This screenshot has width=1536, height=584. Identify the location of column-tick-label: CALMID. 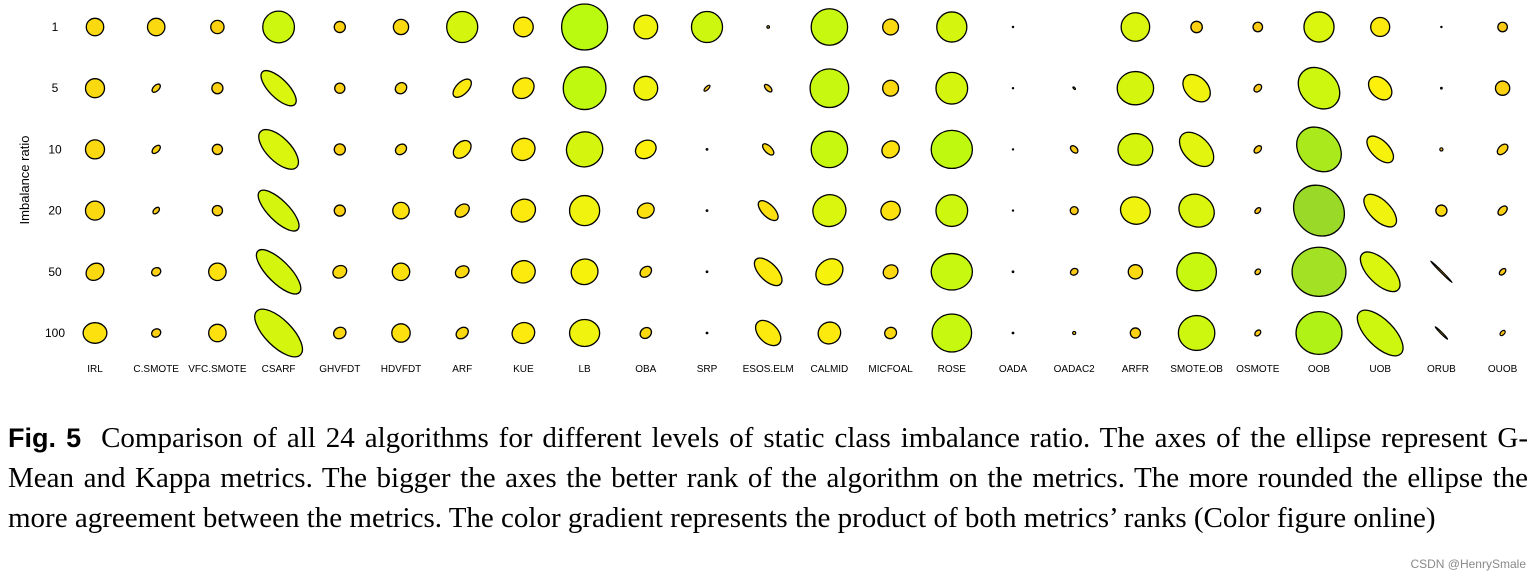
(830, 369).